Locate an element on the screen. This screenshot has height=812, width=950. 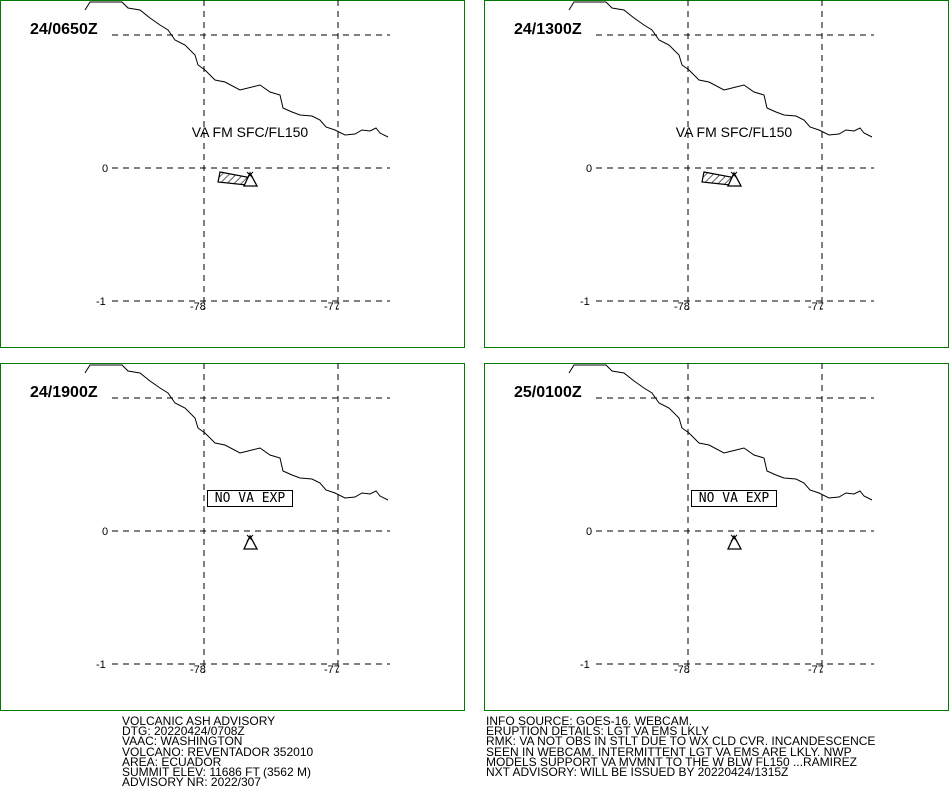
advisory-line: INFO SOURCE: GOES-16. WEBCAM. is located at coordinates (589, 721).